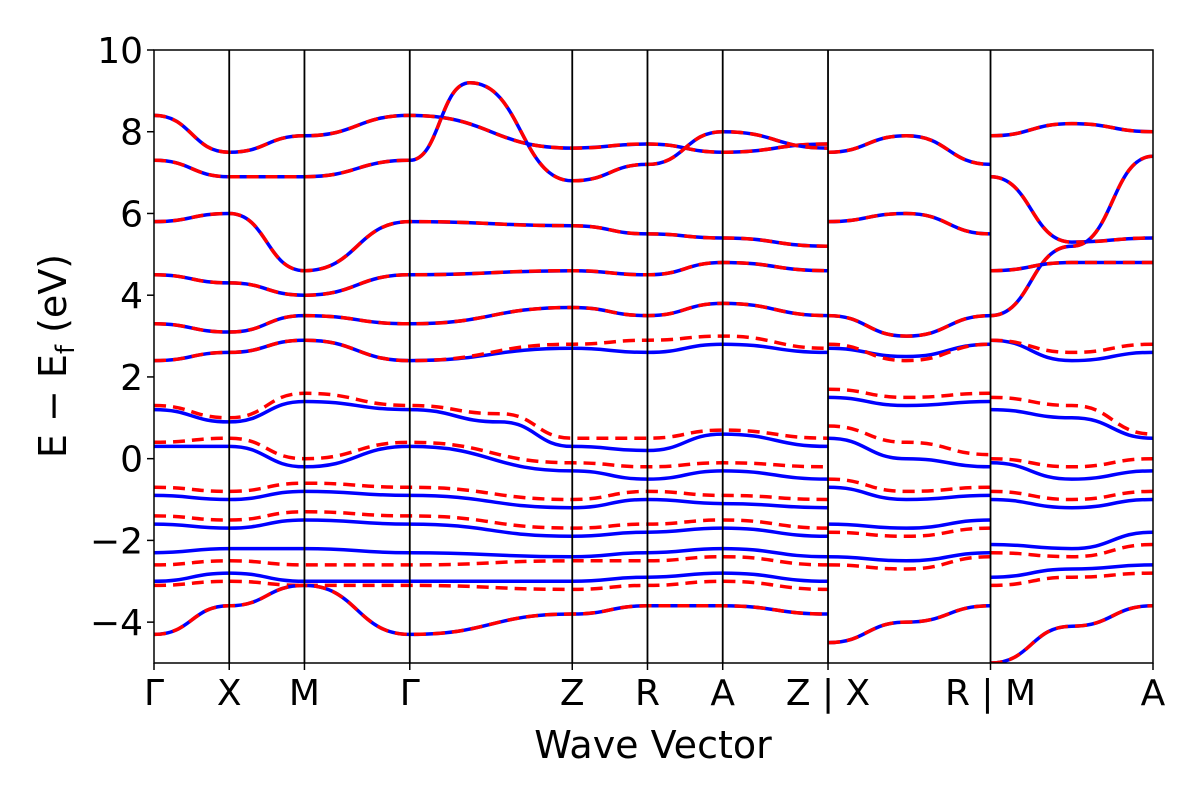 This screenshot has width=1200, height=800. Describe the element at coordinates (53, 299) in the screenshot. I see `y-axis-label-unit: (eV)` at that location.